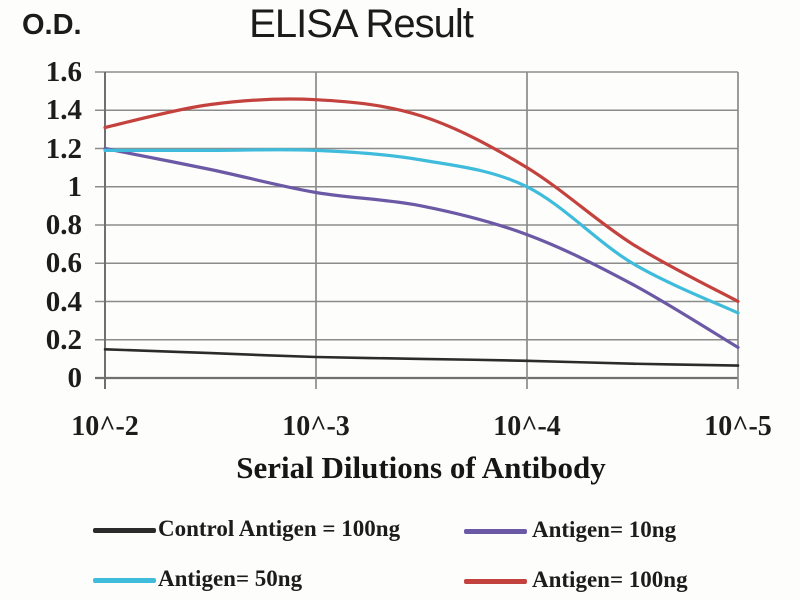 Image resolution: width=800 pixels, height=600 pixels. What do you see at coordinates (105, 426) in the screenshot?
I see `x-tick-label: 10^-2` at bounding box center [105, 426].